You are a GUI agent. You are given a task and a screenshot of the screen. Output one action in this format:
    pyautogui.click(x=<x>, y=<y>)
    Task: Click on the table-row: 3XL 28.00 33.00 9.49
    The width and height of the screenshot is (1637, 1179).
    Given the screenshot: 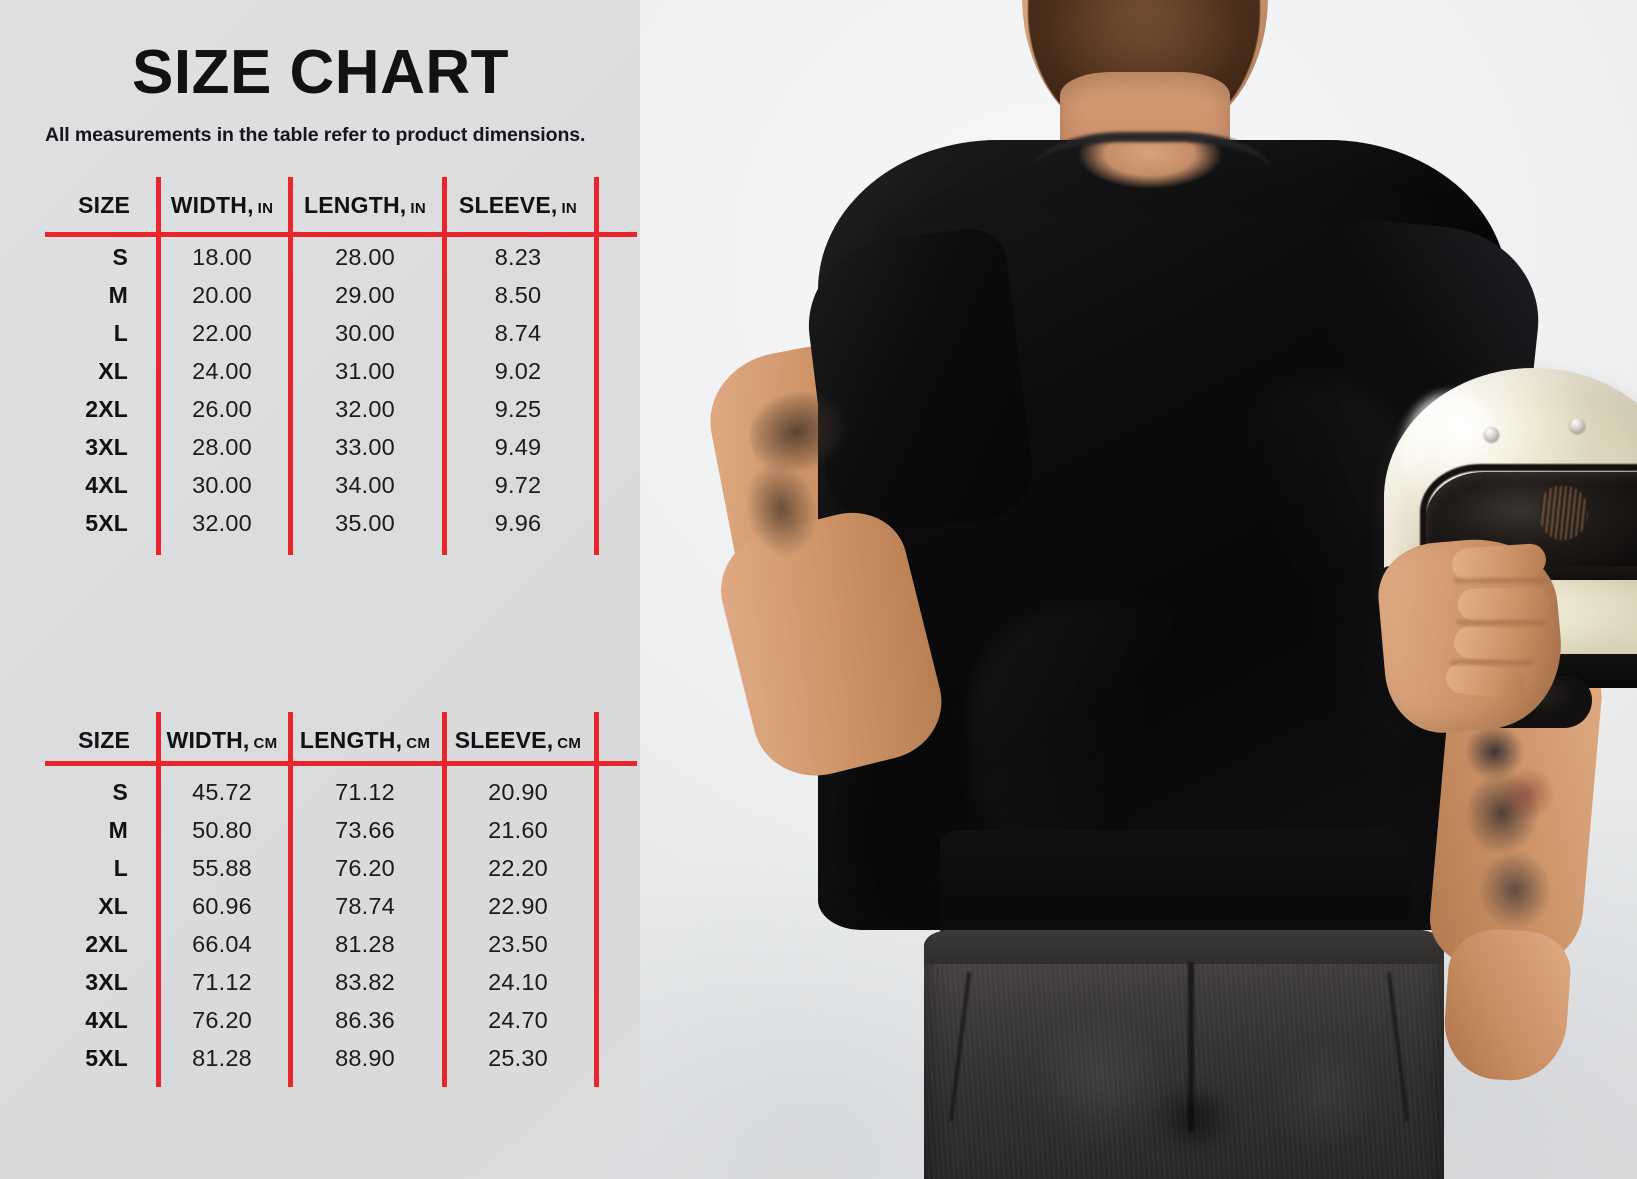 What is the action you would take?
    pyautogui.click(x=320, y=447)
    